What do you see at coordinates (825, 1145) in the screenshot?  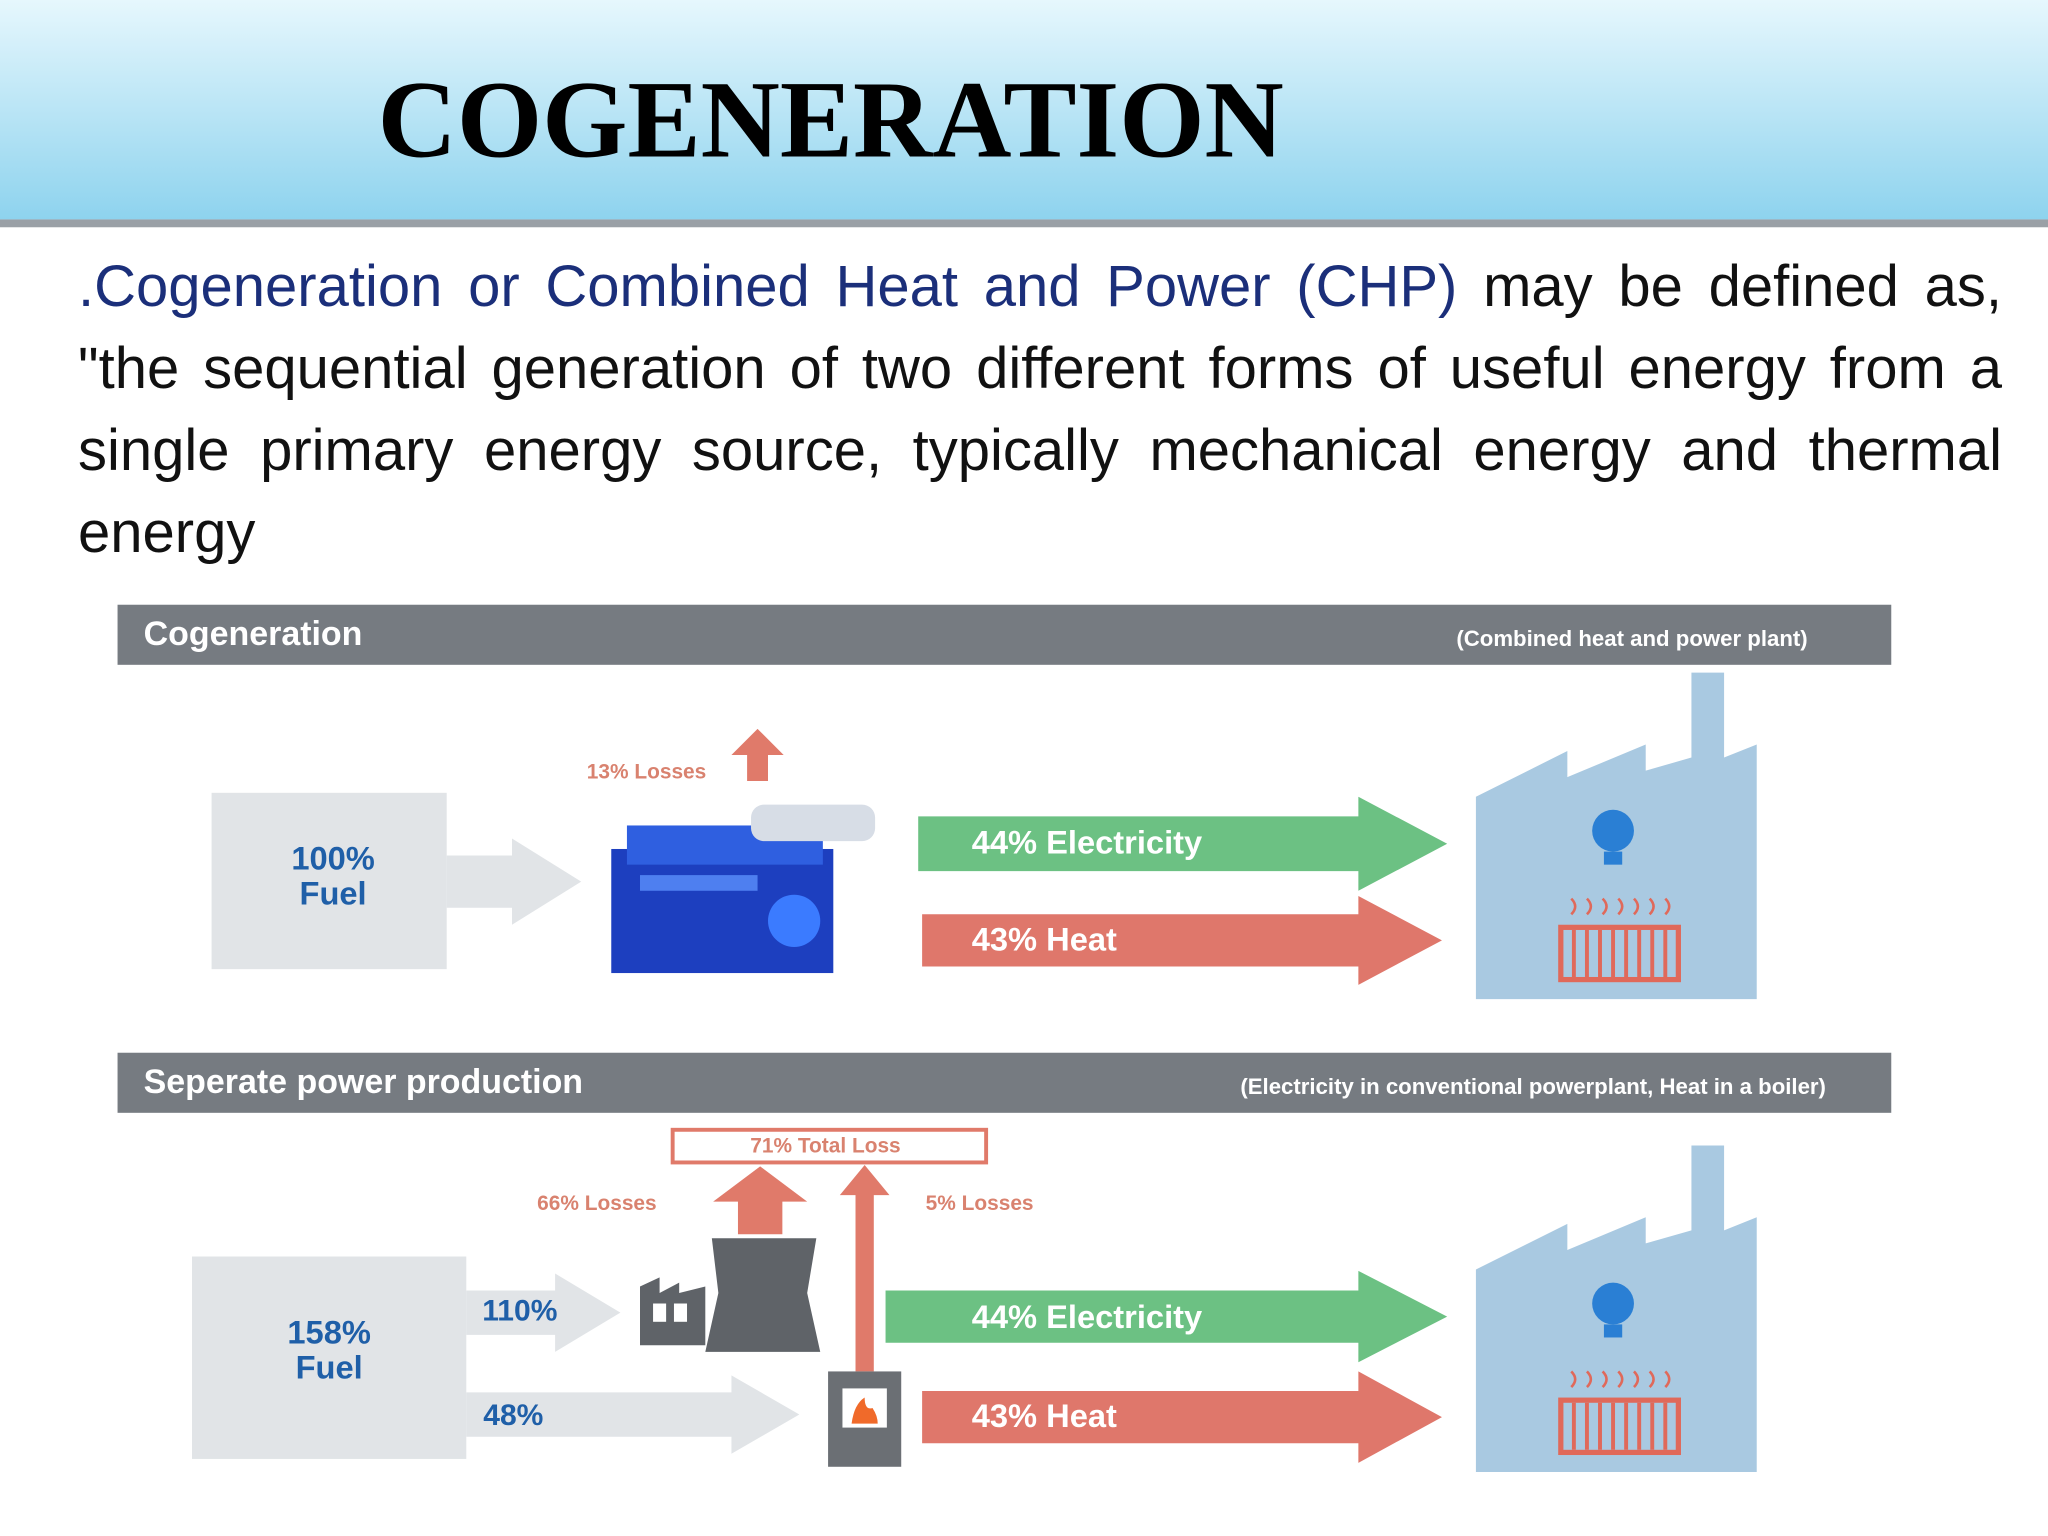 I see `total-loss-label: 71% Total Loss` at bounding box center [825, 1145].